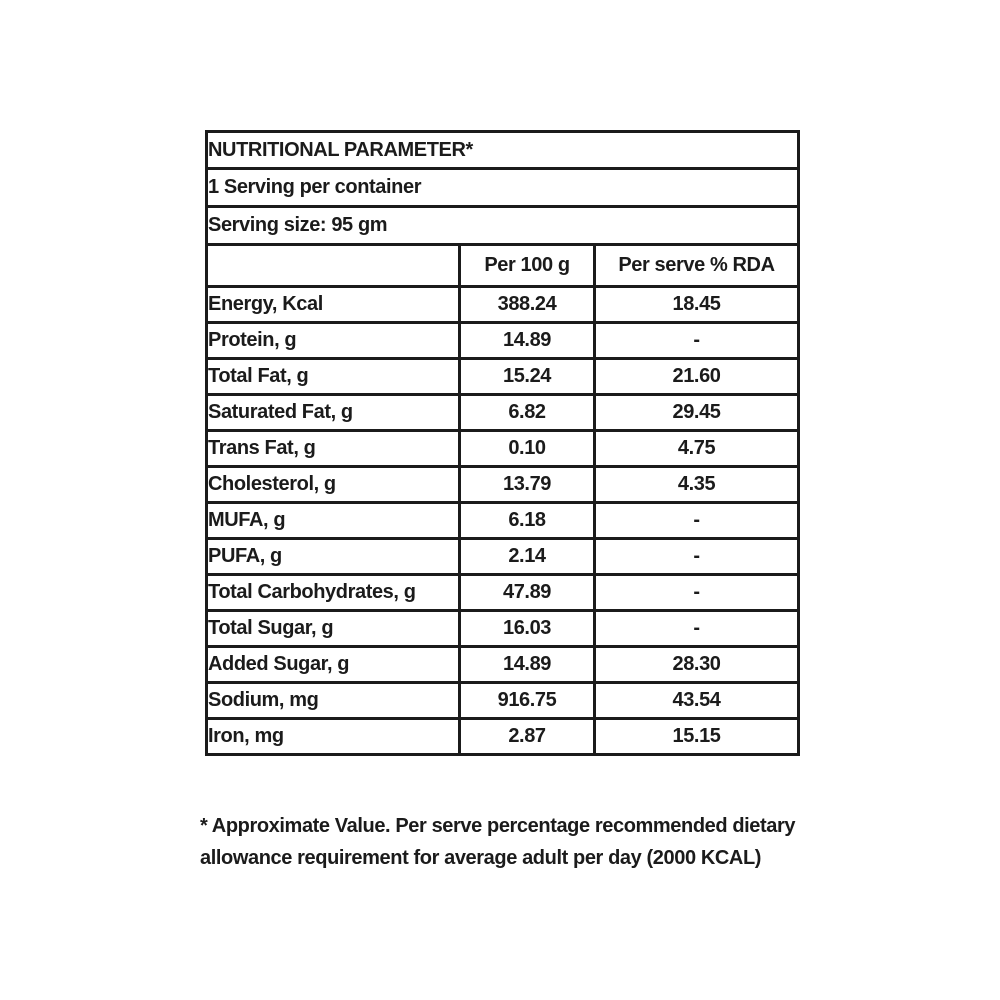  What do you see at coordinates (527, 700) in the screenshot?
I see `per-100g-value-cell: 916.75` at bounding box center [527, 700].